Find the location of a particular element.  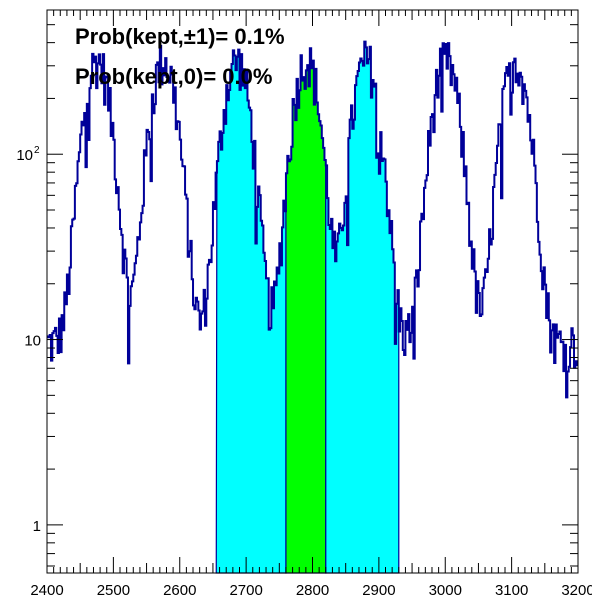

x-tick-label: 3000 is located at coordinates (445, 590).